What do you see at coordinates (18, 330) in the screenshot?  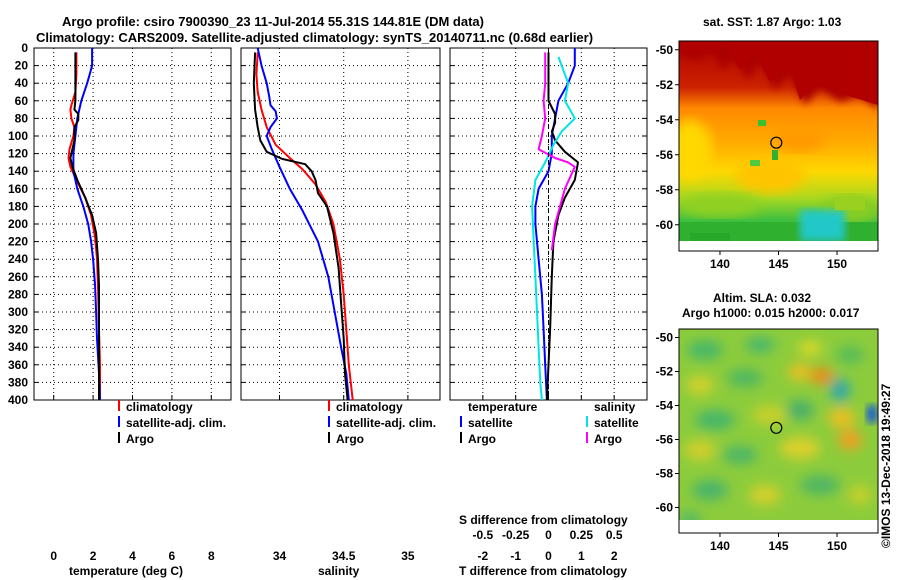 I see `depth-tick-label: 320` at bounding box center [18, 330].